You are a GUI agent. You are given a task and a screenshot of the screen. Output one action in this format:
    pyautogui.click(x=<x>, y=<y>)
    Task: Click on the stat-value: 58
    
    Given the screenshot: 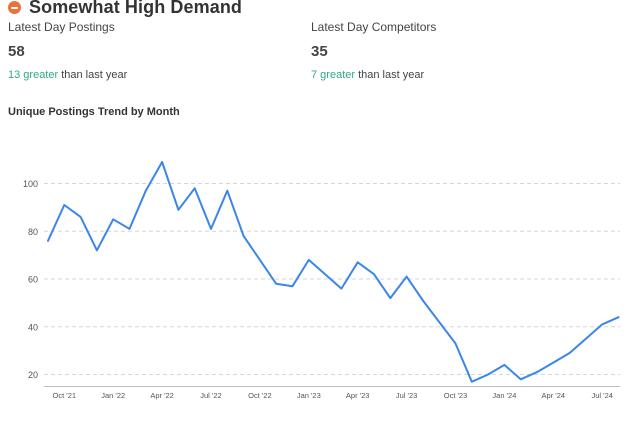 What is the action you would take?
    pyautogui.click(x=16, y=51)
    